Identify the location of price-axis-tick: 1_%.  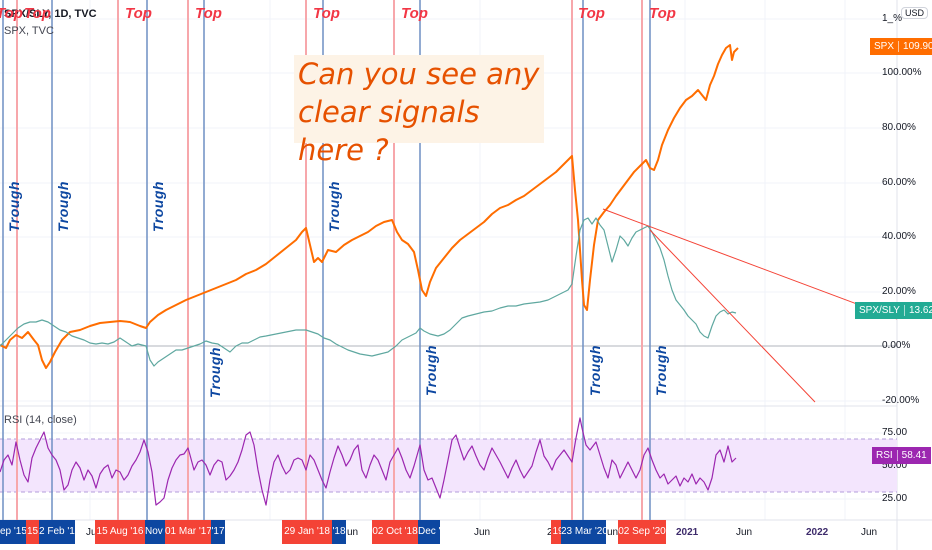
(892, 18).